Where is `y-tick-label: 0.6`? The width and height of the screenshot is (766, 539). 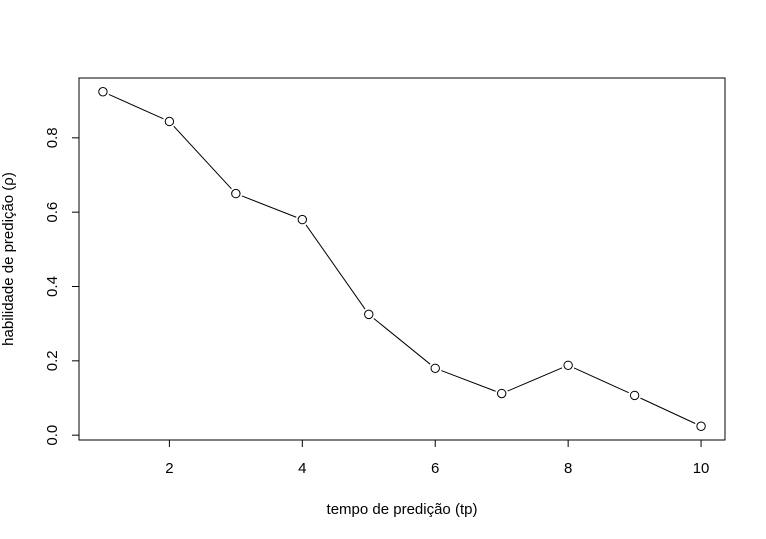
y-tick-label: 0.6 is located at coordinates (52, 212).